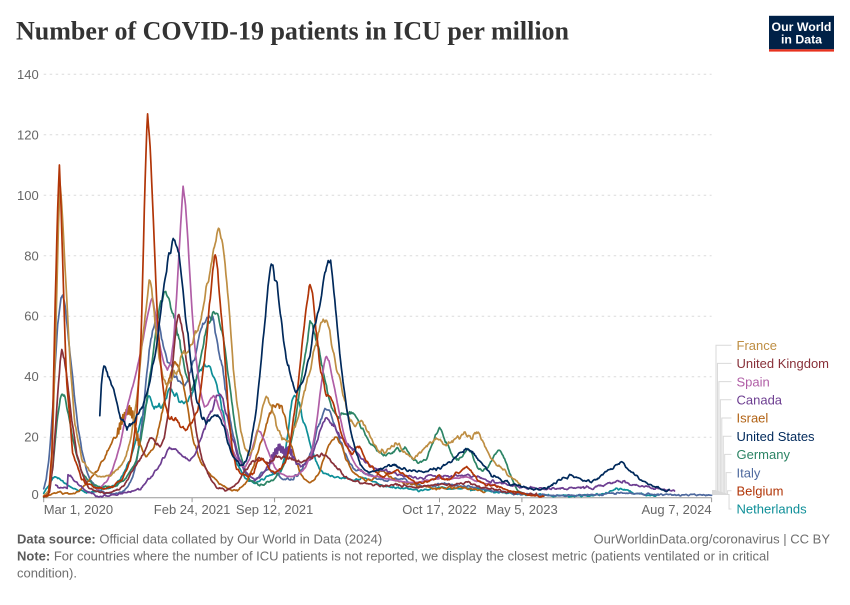  I want to click on svg-text: Oct 17, 2022, so click(439, 509).